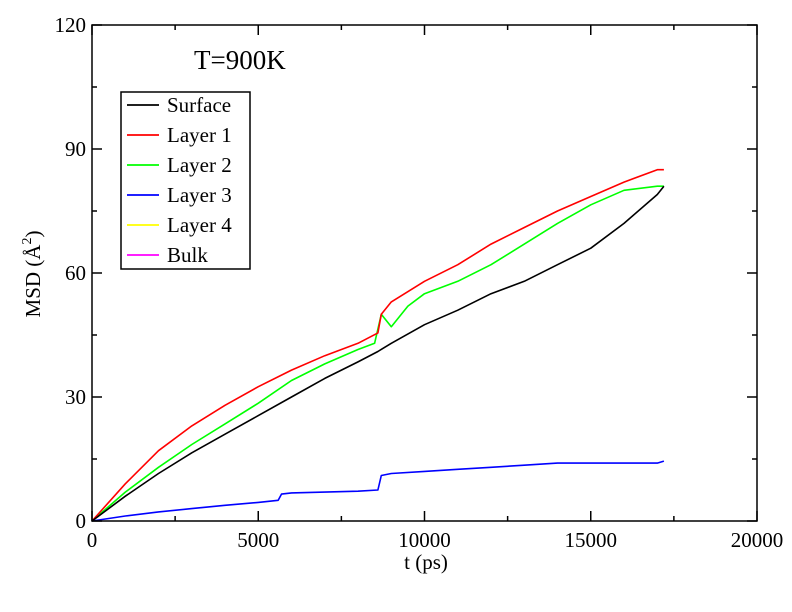 The height and width of the screenshot is (612, 792). What do you see at coordinates (591, 540) in the screenshot?
I see `x-tick-label: 15000` at bounding box center [591, 540].